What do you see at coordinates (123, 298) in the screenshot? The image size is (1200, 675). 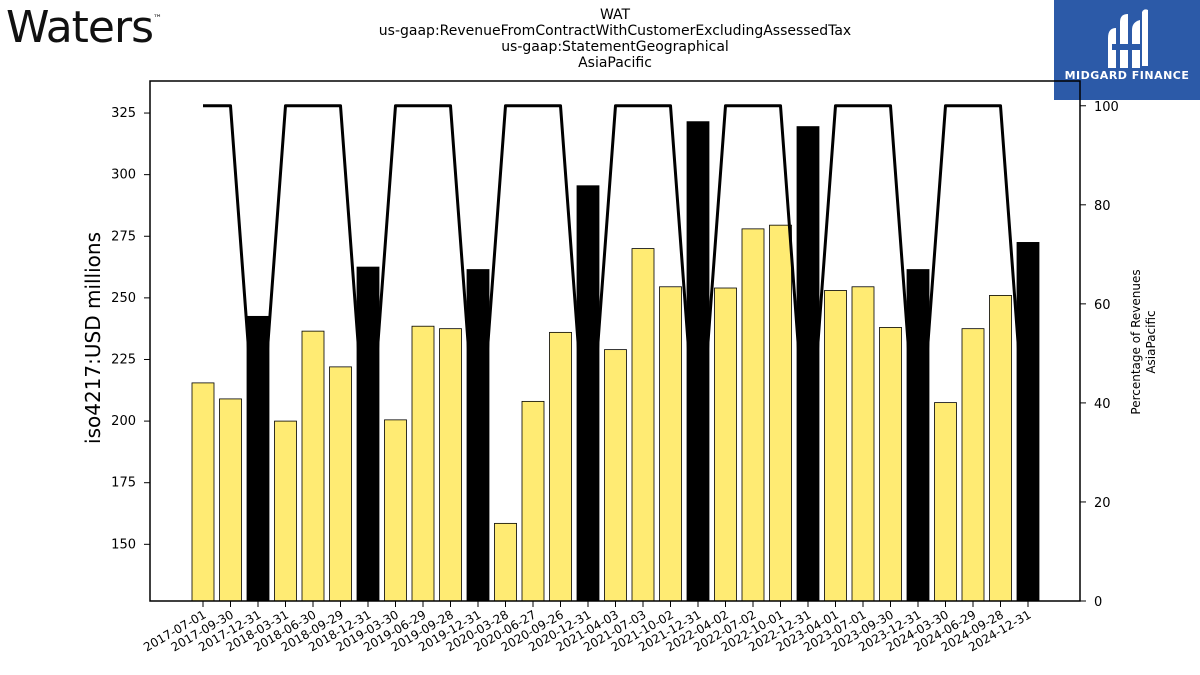 I see `y-tick-label-250: 250` at bounding box center [123, 298].